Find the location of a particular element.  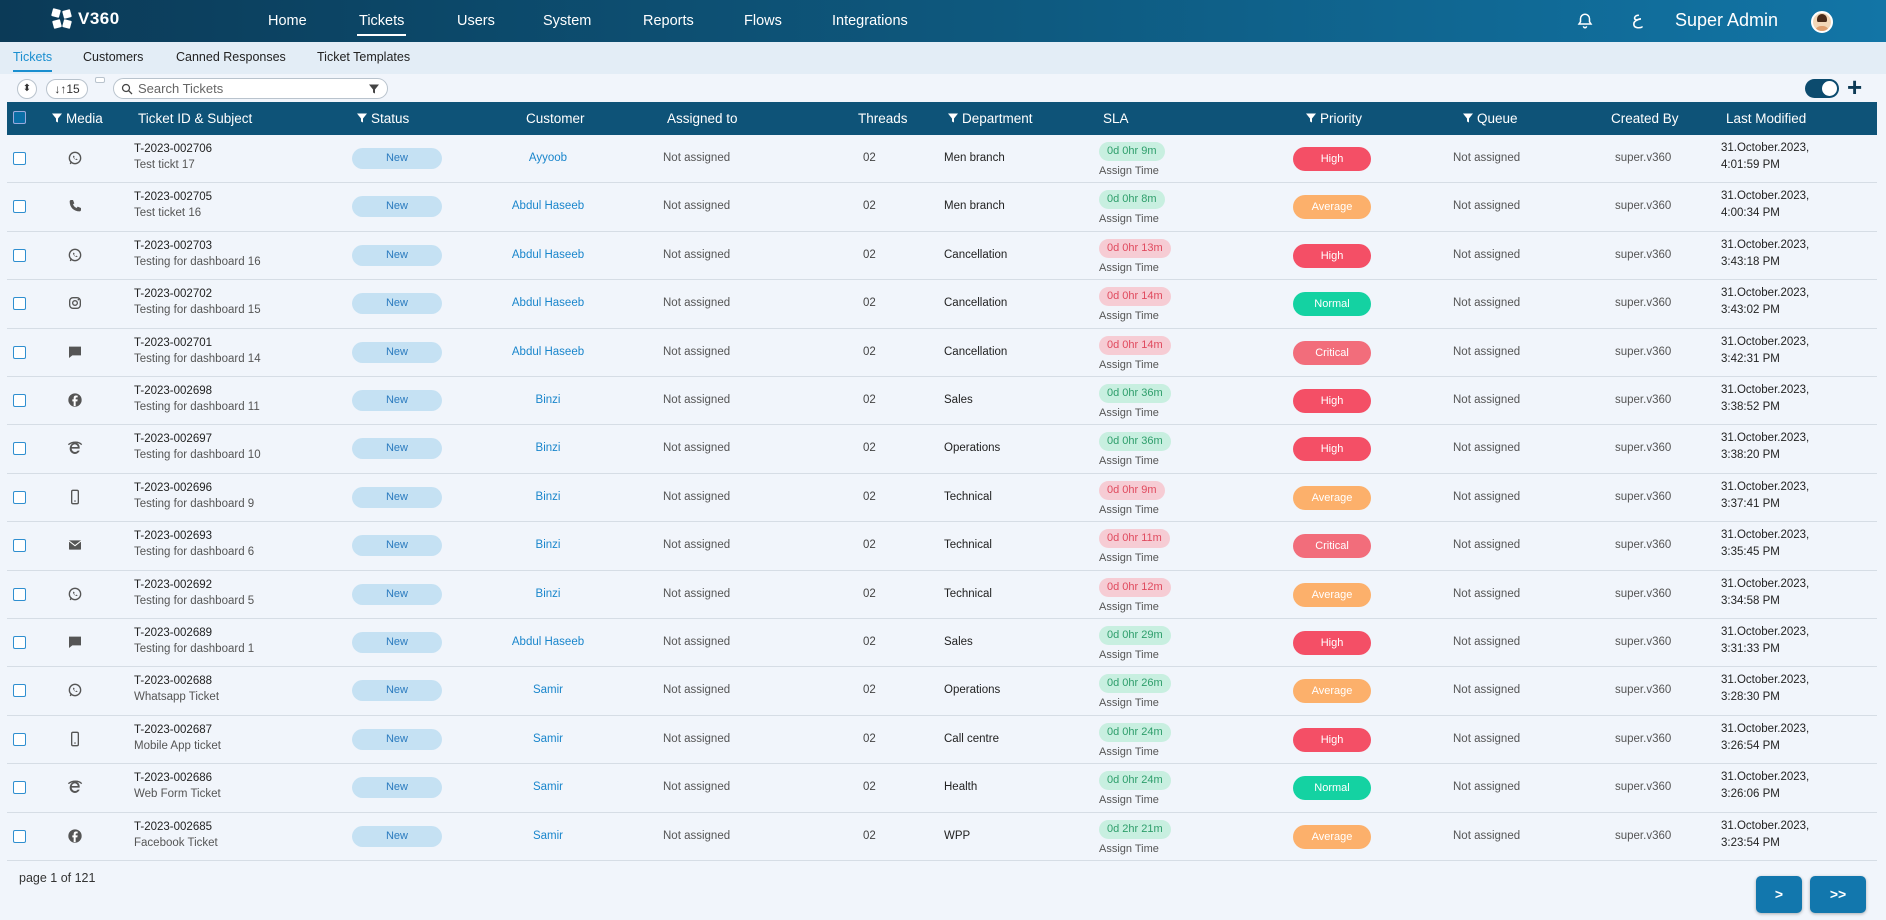

add-ticket-button: + is located at coordinates (1855, 87).